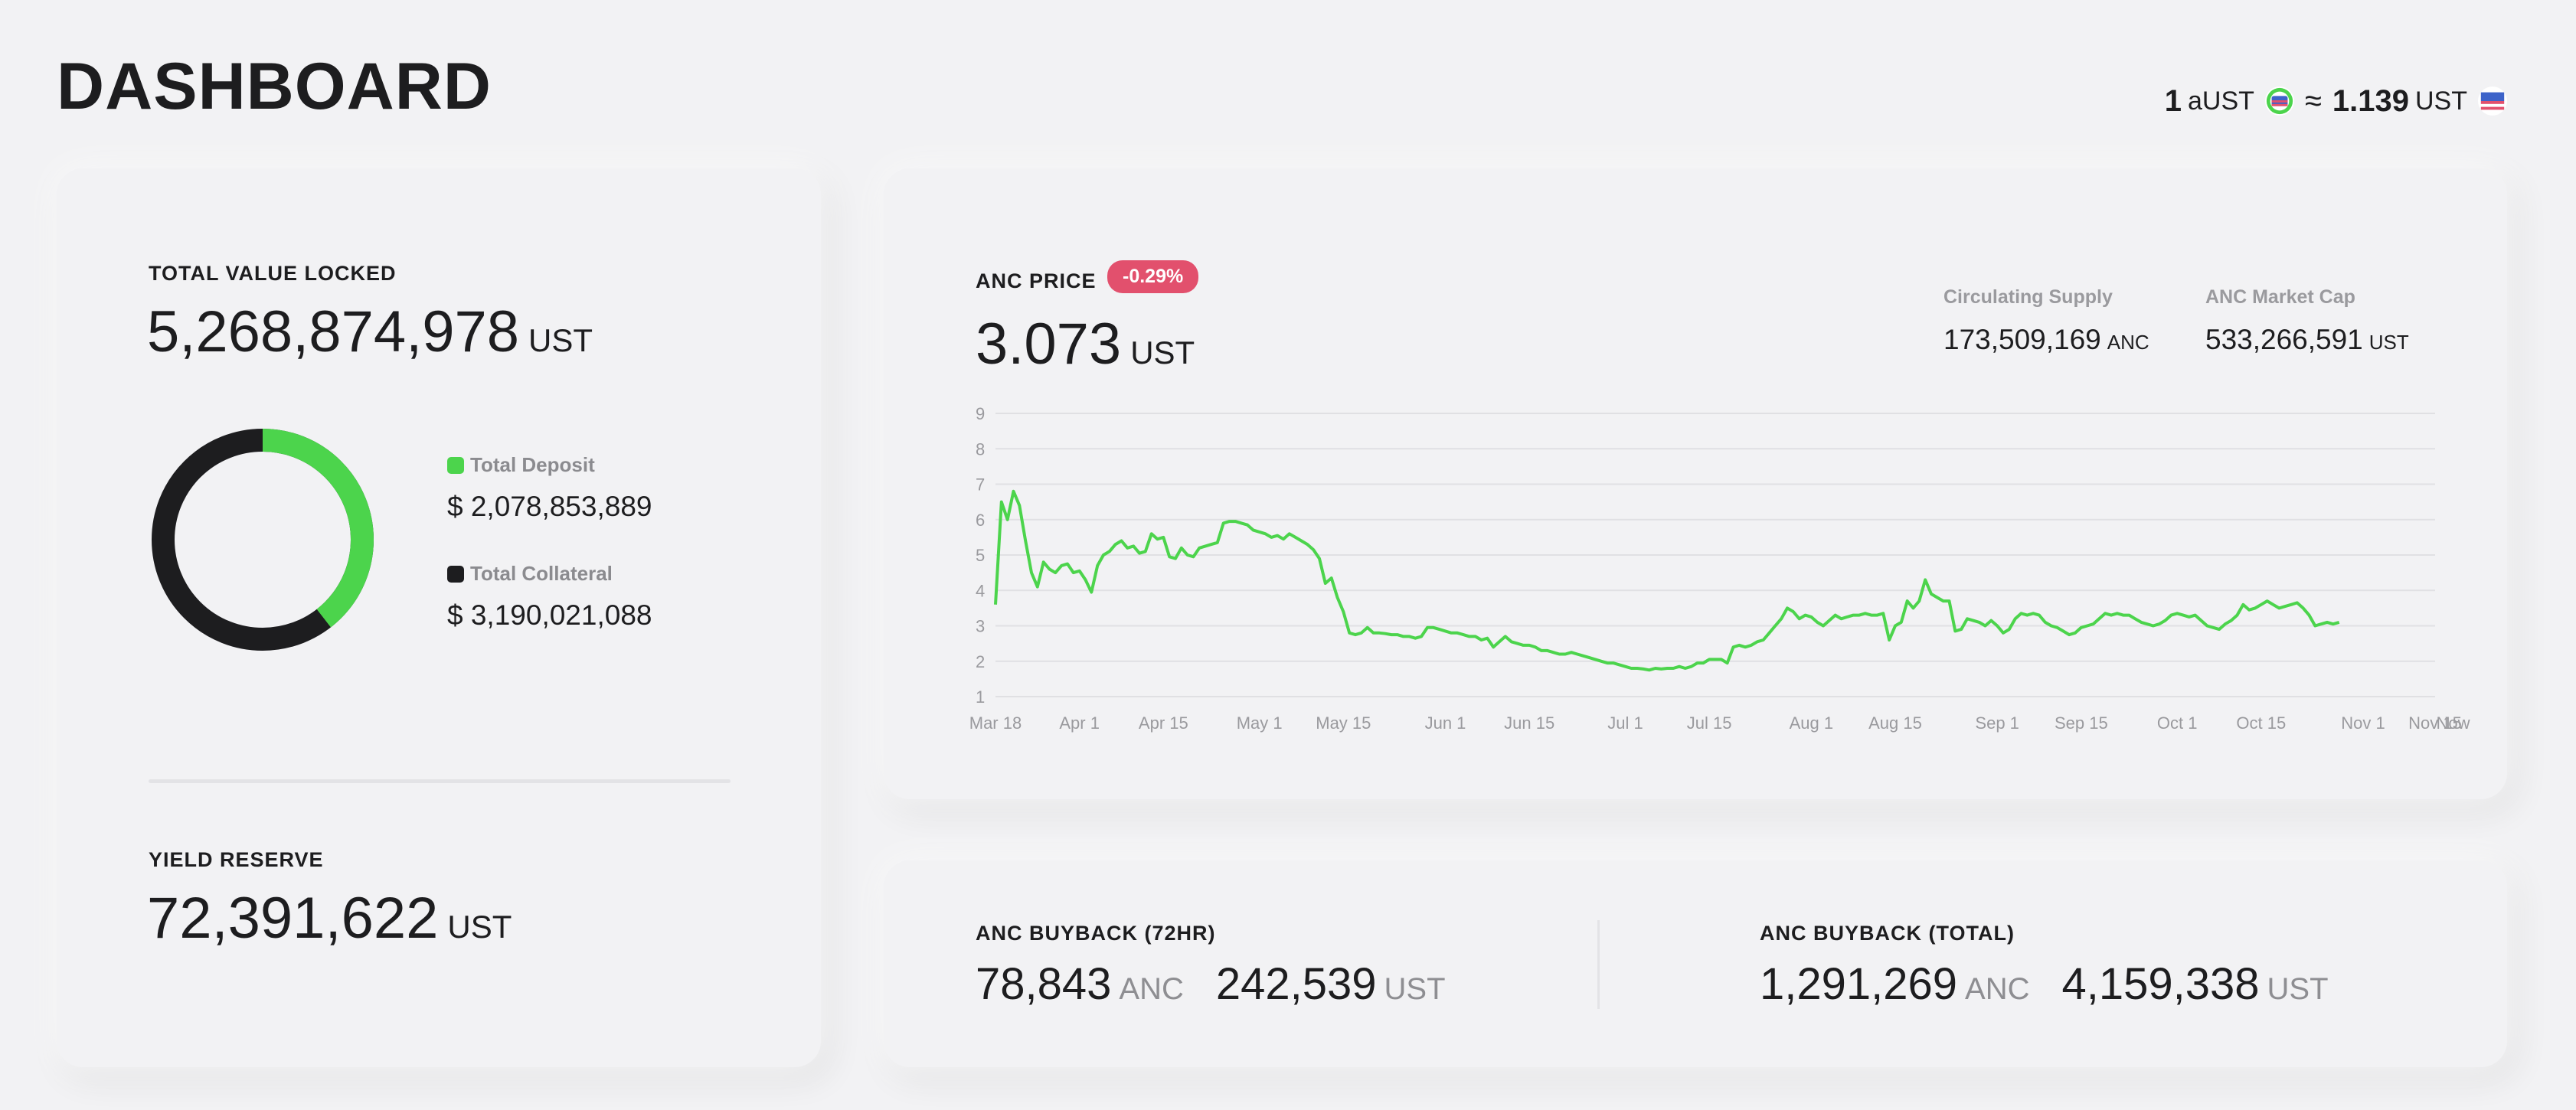 The image size is (2576, 1110). What do you see at coordinates (2128, 342) in the screenshot?
I see `supply-unit: ANC` at bounding box center [2128, 342].